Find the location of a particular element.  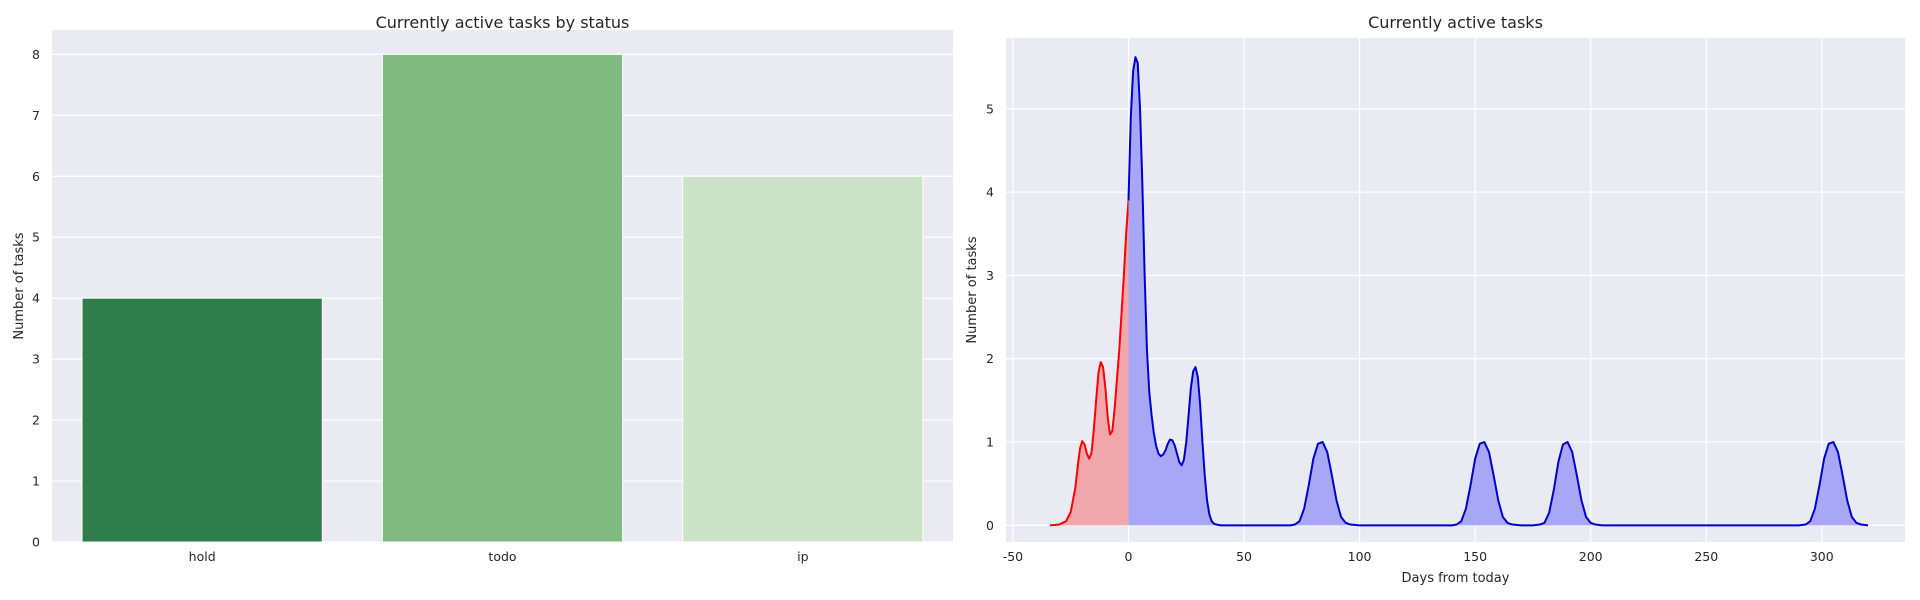

bar-x-ticks: hold todo ip is located at coordinates (499, 556).